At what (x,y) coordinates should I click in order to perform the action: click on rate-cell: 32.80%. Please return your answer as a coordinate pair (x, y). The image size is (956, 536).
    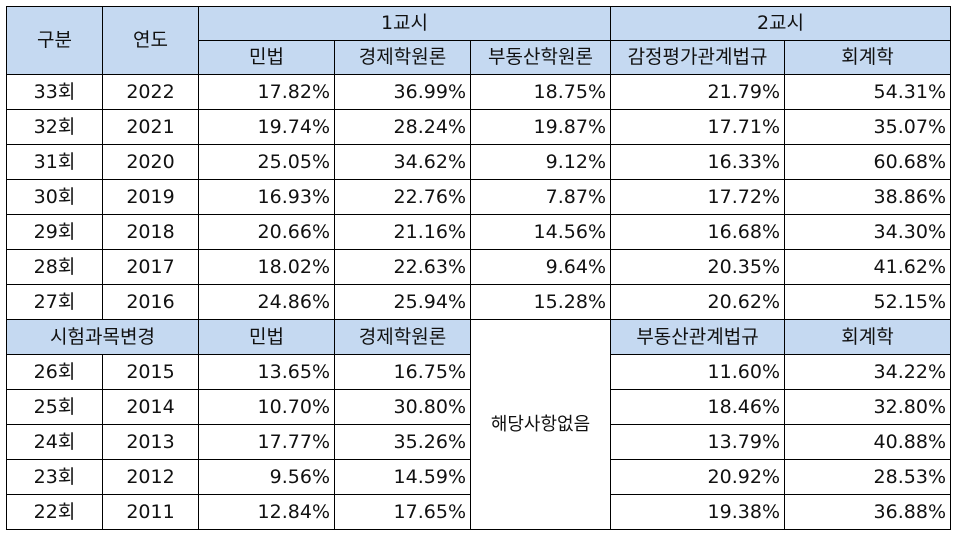
    Looking at the image, I should click on (867, 407).